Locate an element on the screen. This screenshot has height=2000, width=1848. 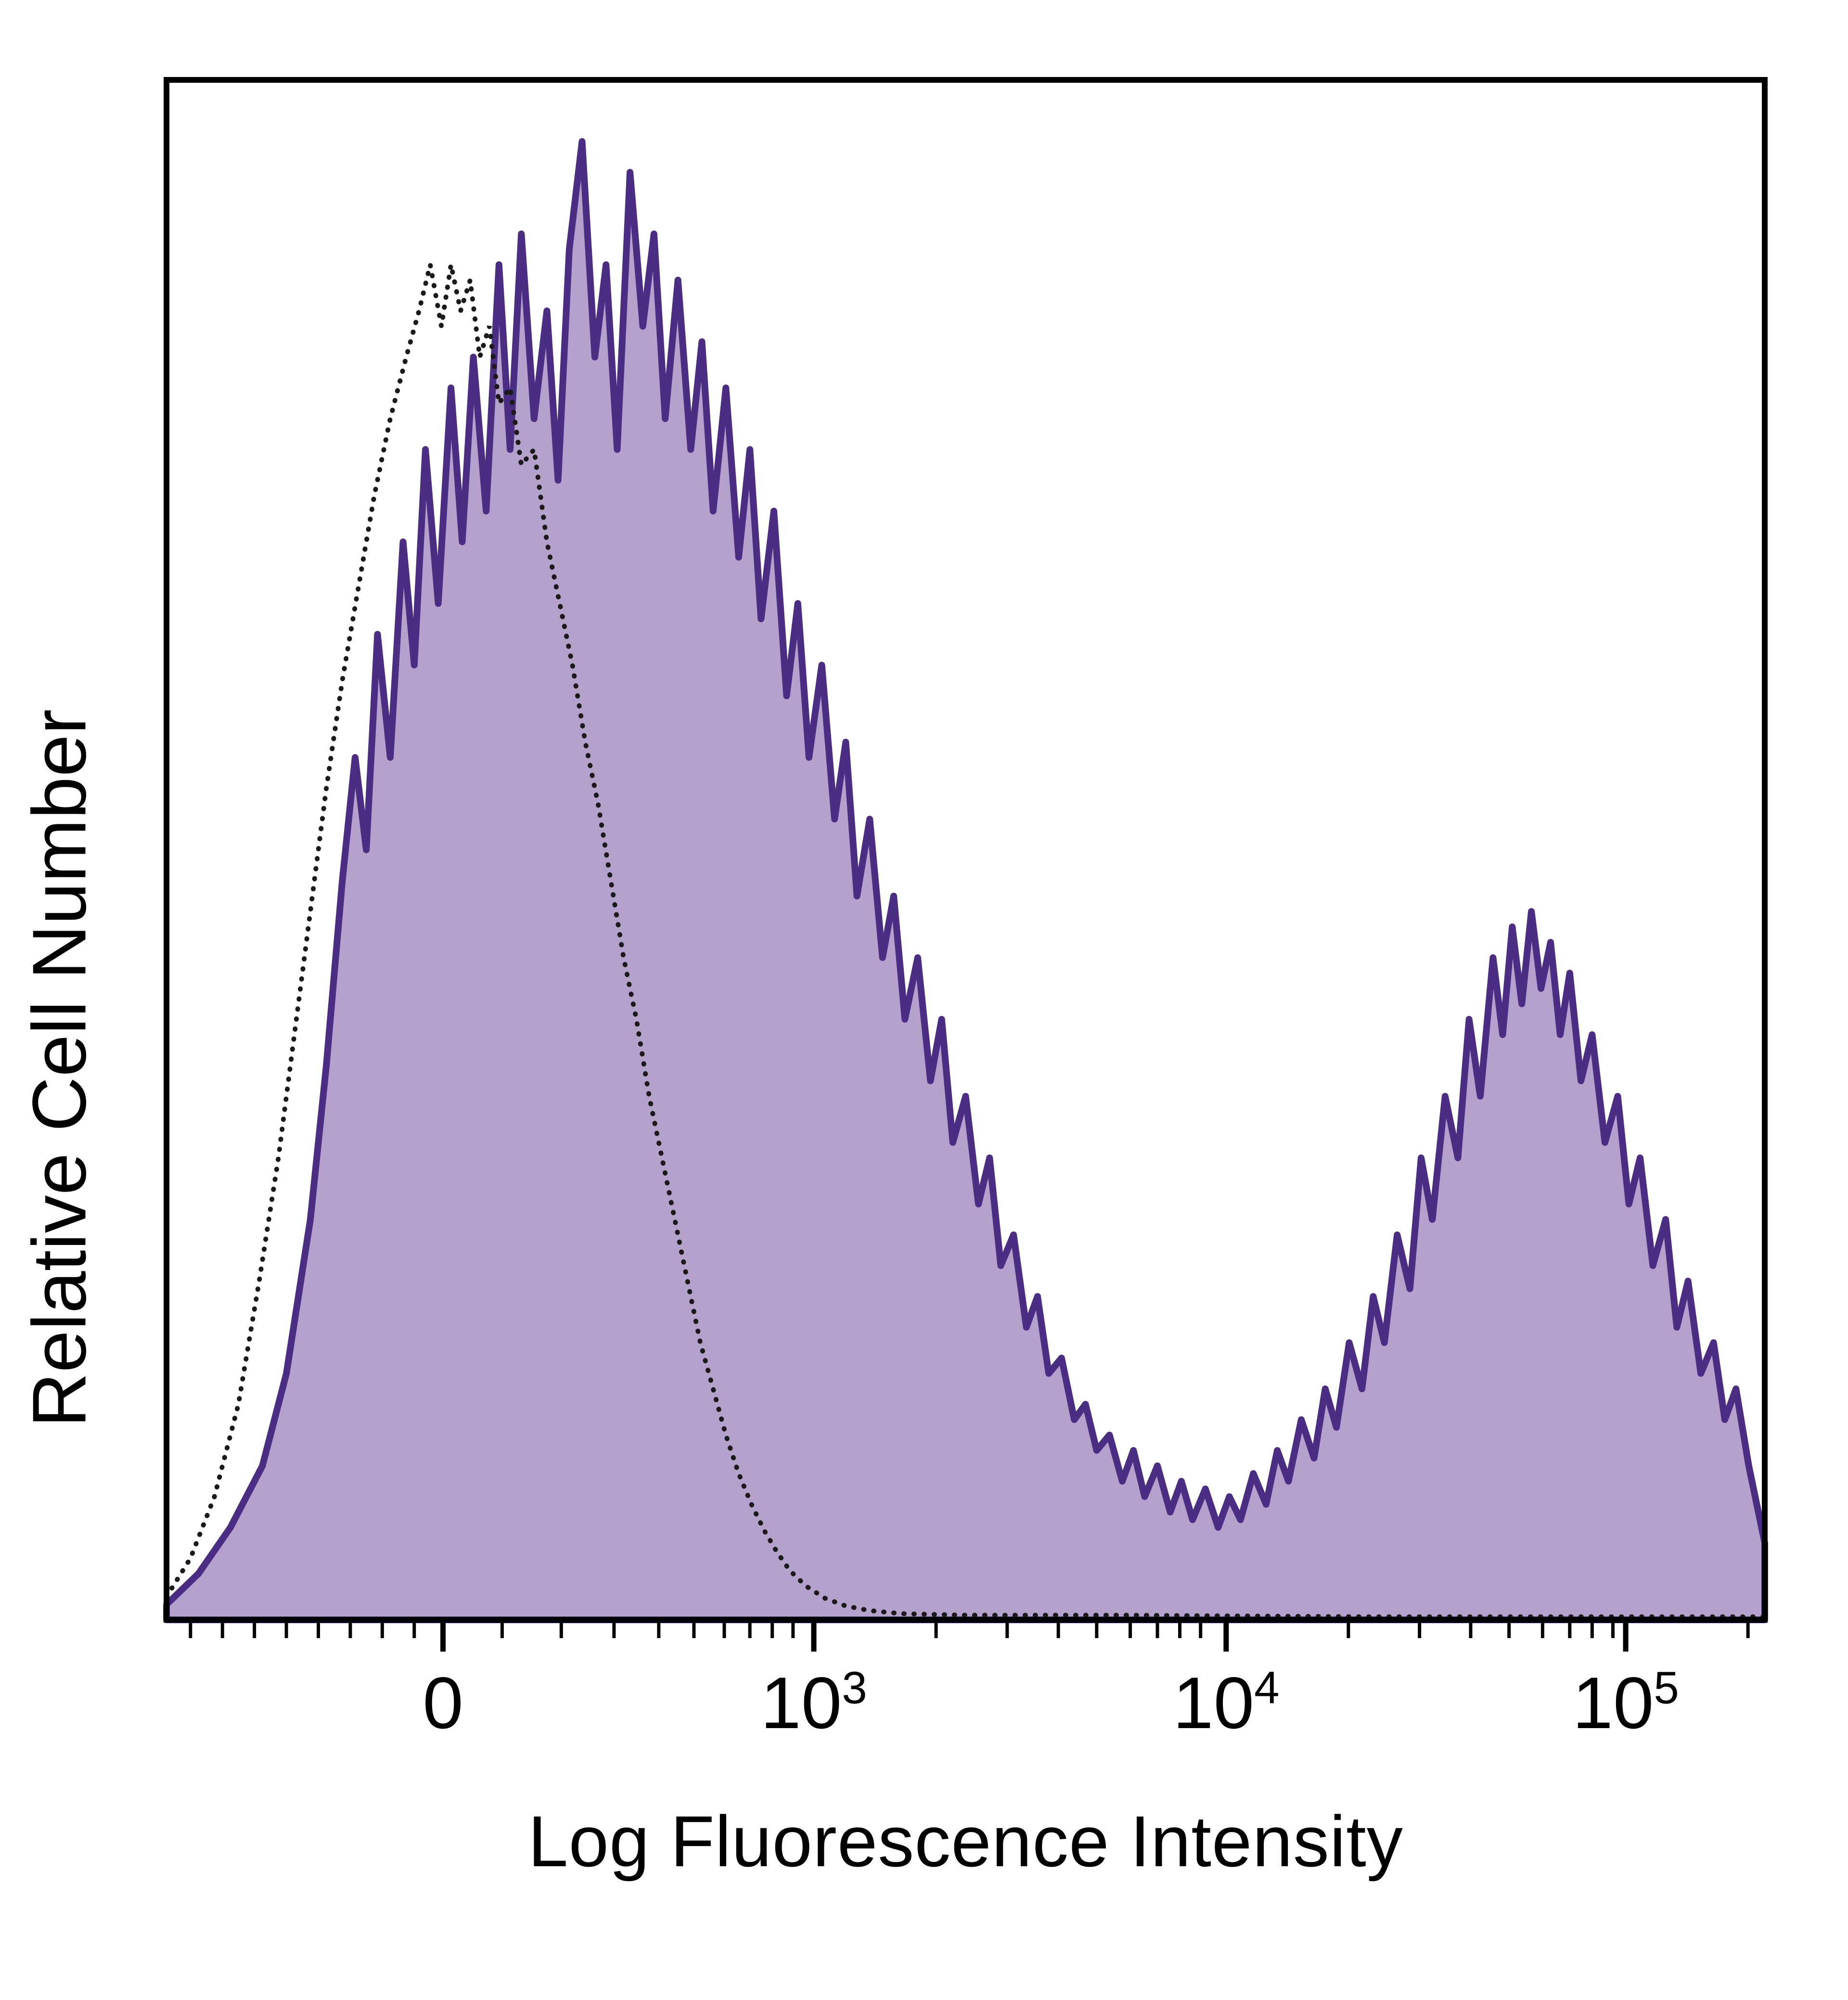
y-axis-label: Relative Cell Number is located at coordinates (59, 1068).